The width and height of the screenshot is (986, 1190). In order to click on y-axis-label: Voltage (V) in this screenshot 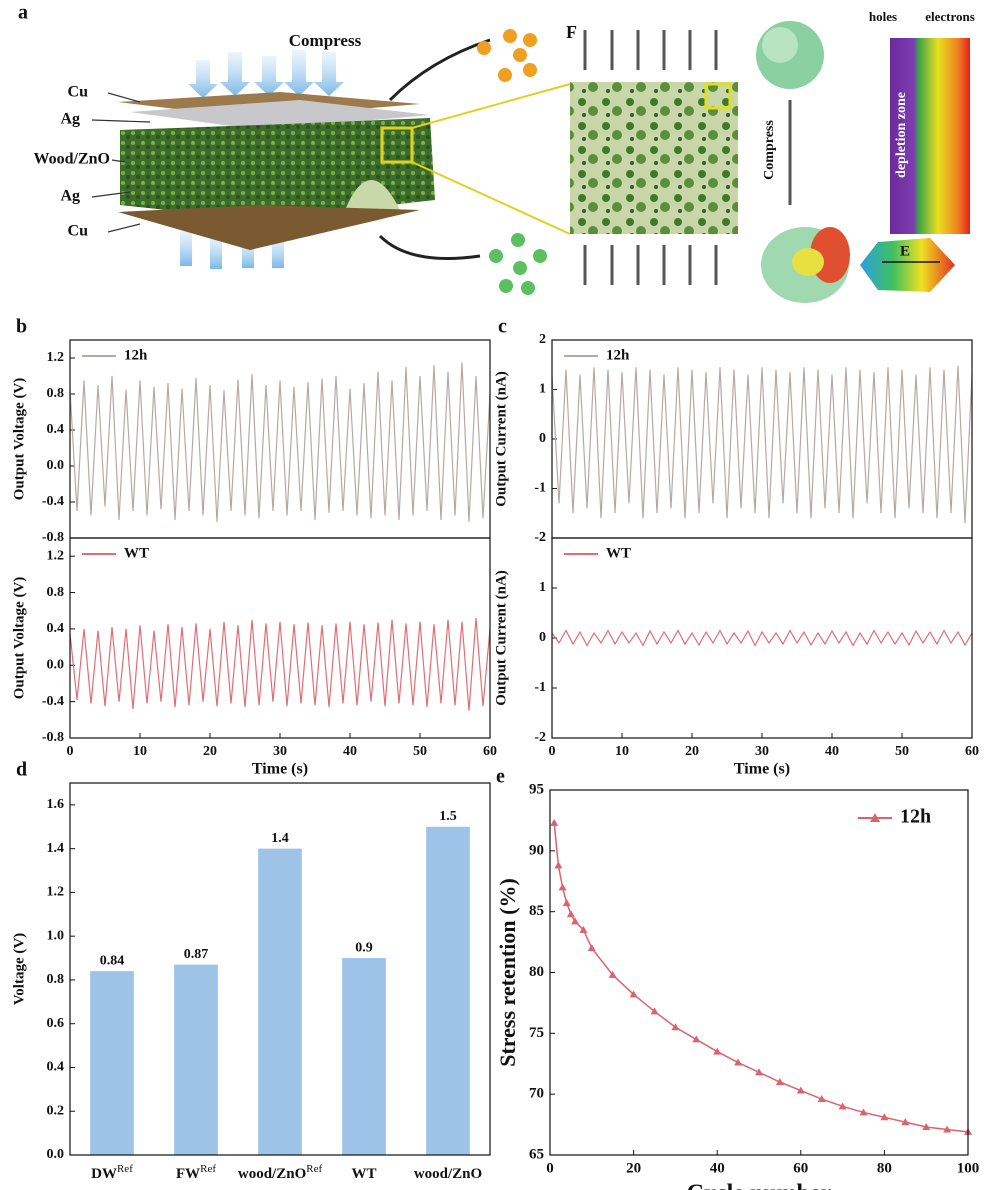, I will do `click(19, 969)`.